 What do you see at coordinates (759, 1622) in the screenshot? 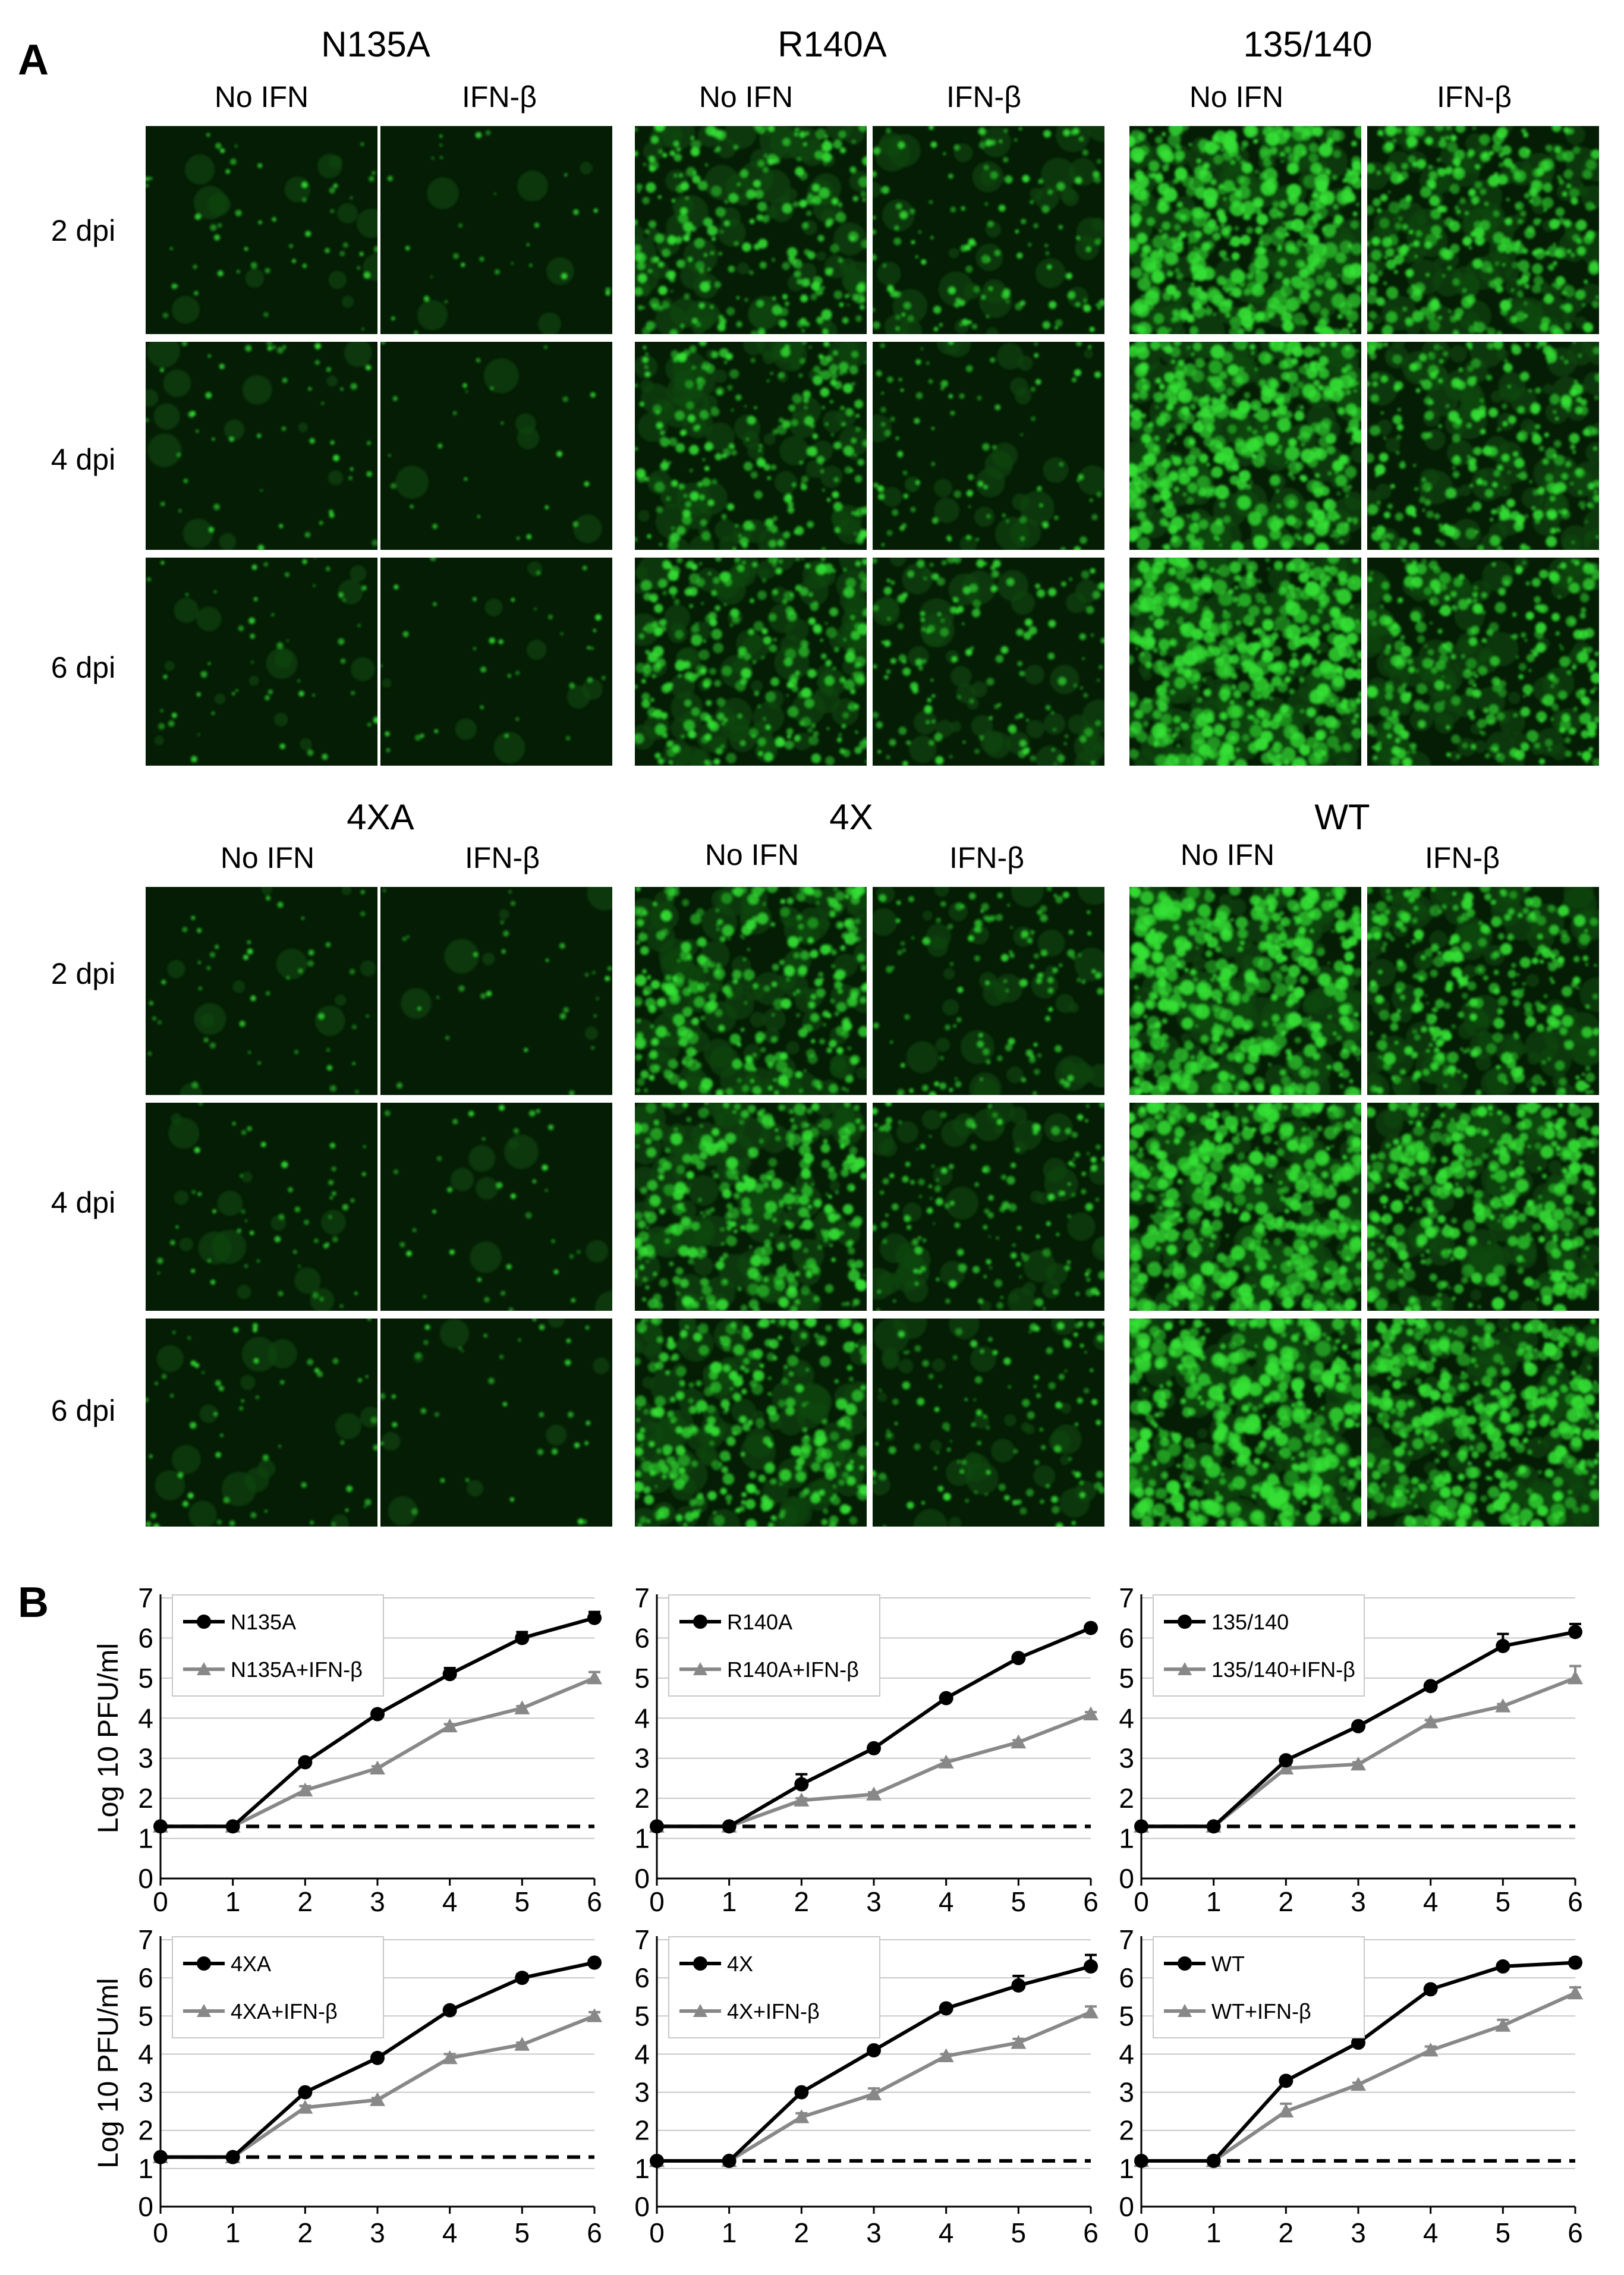
I see `legend-label: R140A` at bounding box center [759, 1622].